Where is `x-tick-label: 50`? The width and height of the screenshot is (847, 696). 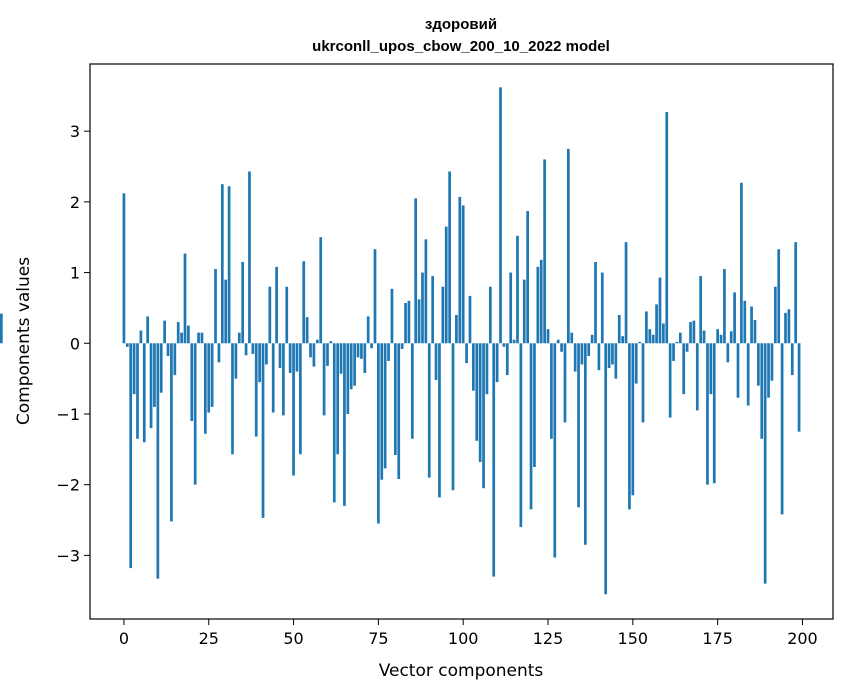 x-tick-label: 50 is located at coordinates (293, 638).